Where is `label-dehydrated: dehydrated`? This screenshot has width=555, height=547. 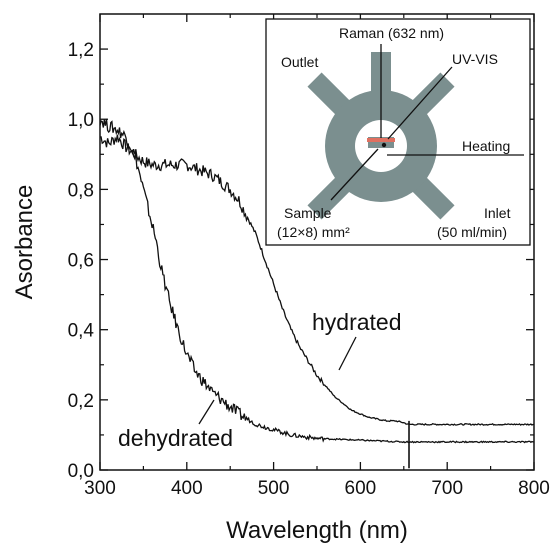
label-dehydrated: dehydrated is located at coordinates (175, 438).